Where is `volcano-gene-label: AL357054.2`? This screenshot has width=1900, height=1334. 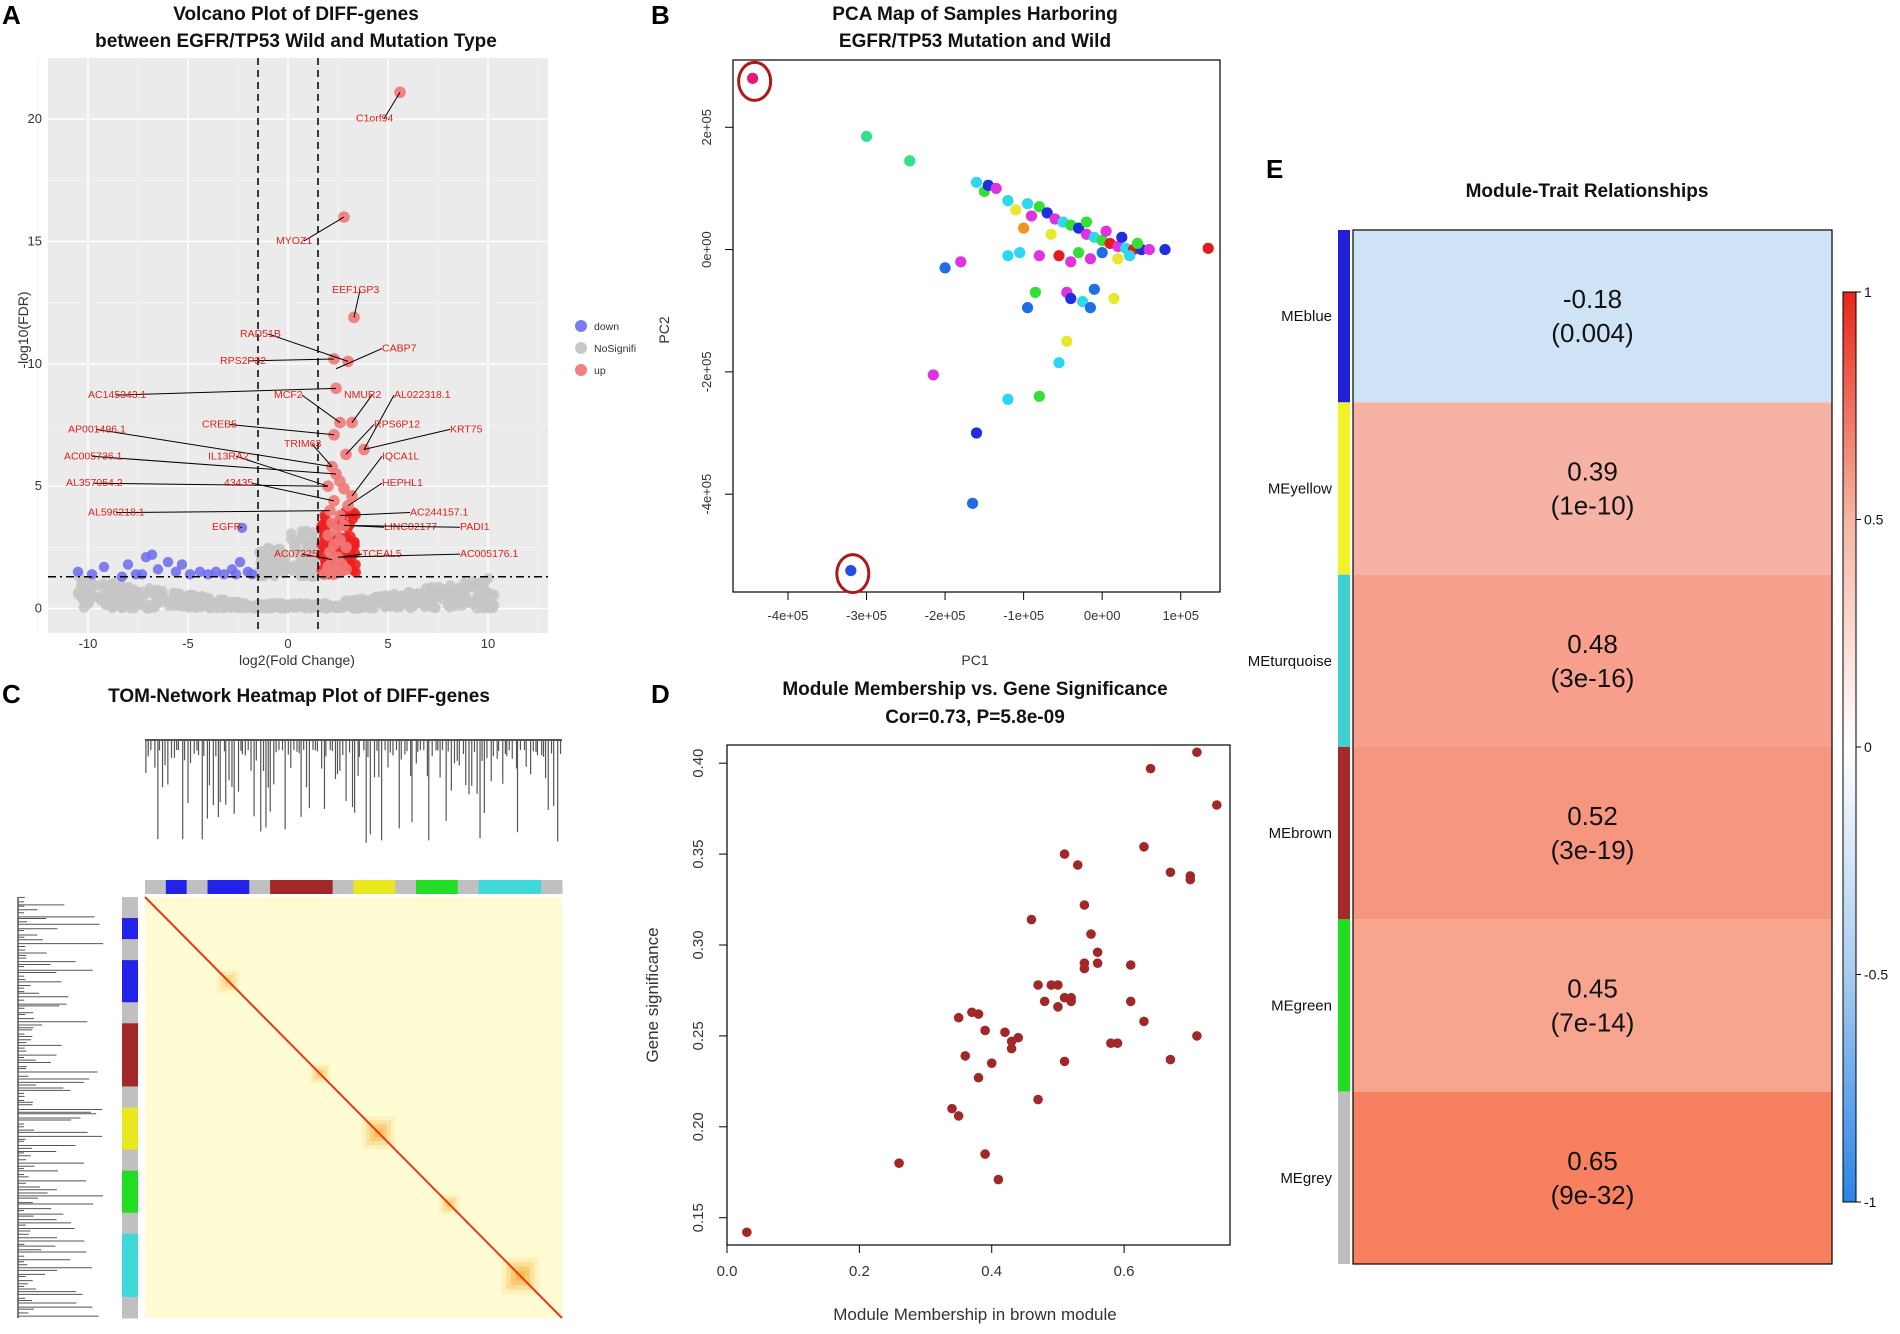 volcano-gene-label: AL357054.2 is located at coordinates (94, 483).